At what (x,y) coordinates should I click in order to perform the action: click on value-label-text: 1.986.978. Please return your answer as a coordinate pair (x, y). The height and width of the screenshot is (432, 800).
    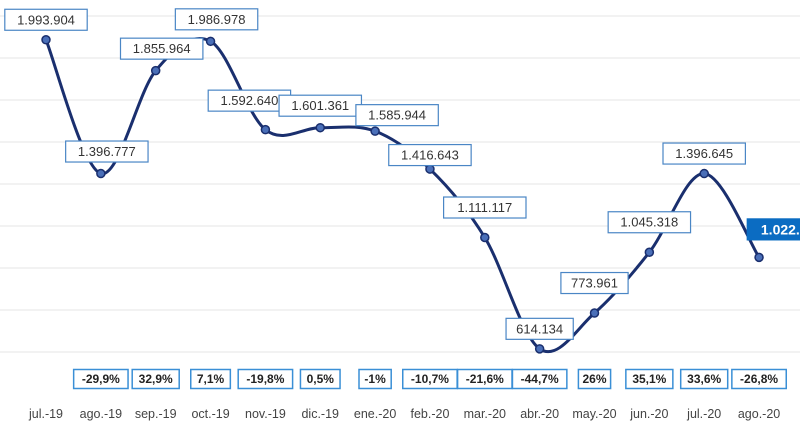
    Looking at the image, I should click on (217, 19).